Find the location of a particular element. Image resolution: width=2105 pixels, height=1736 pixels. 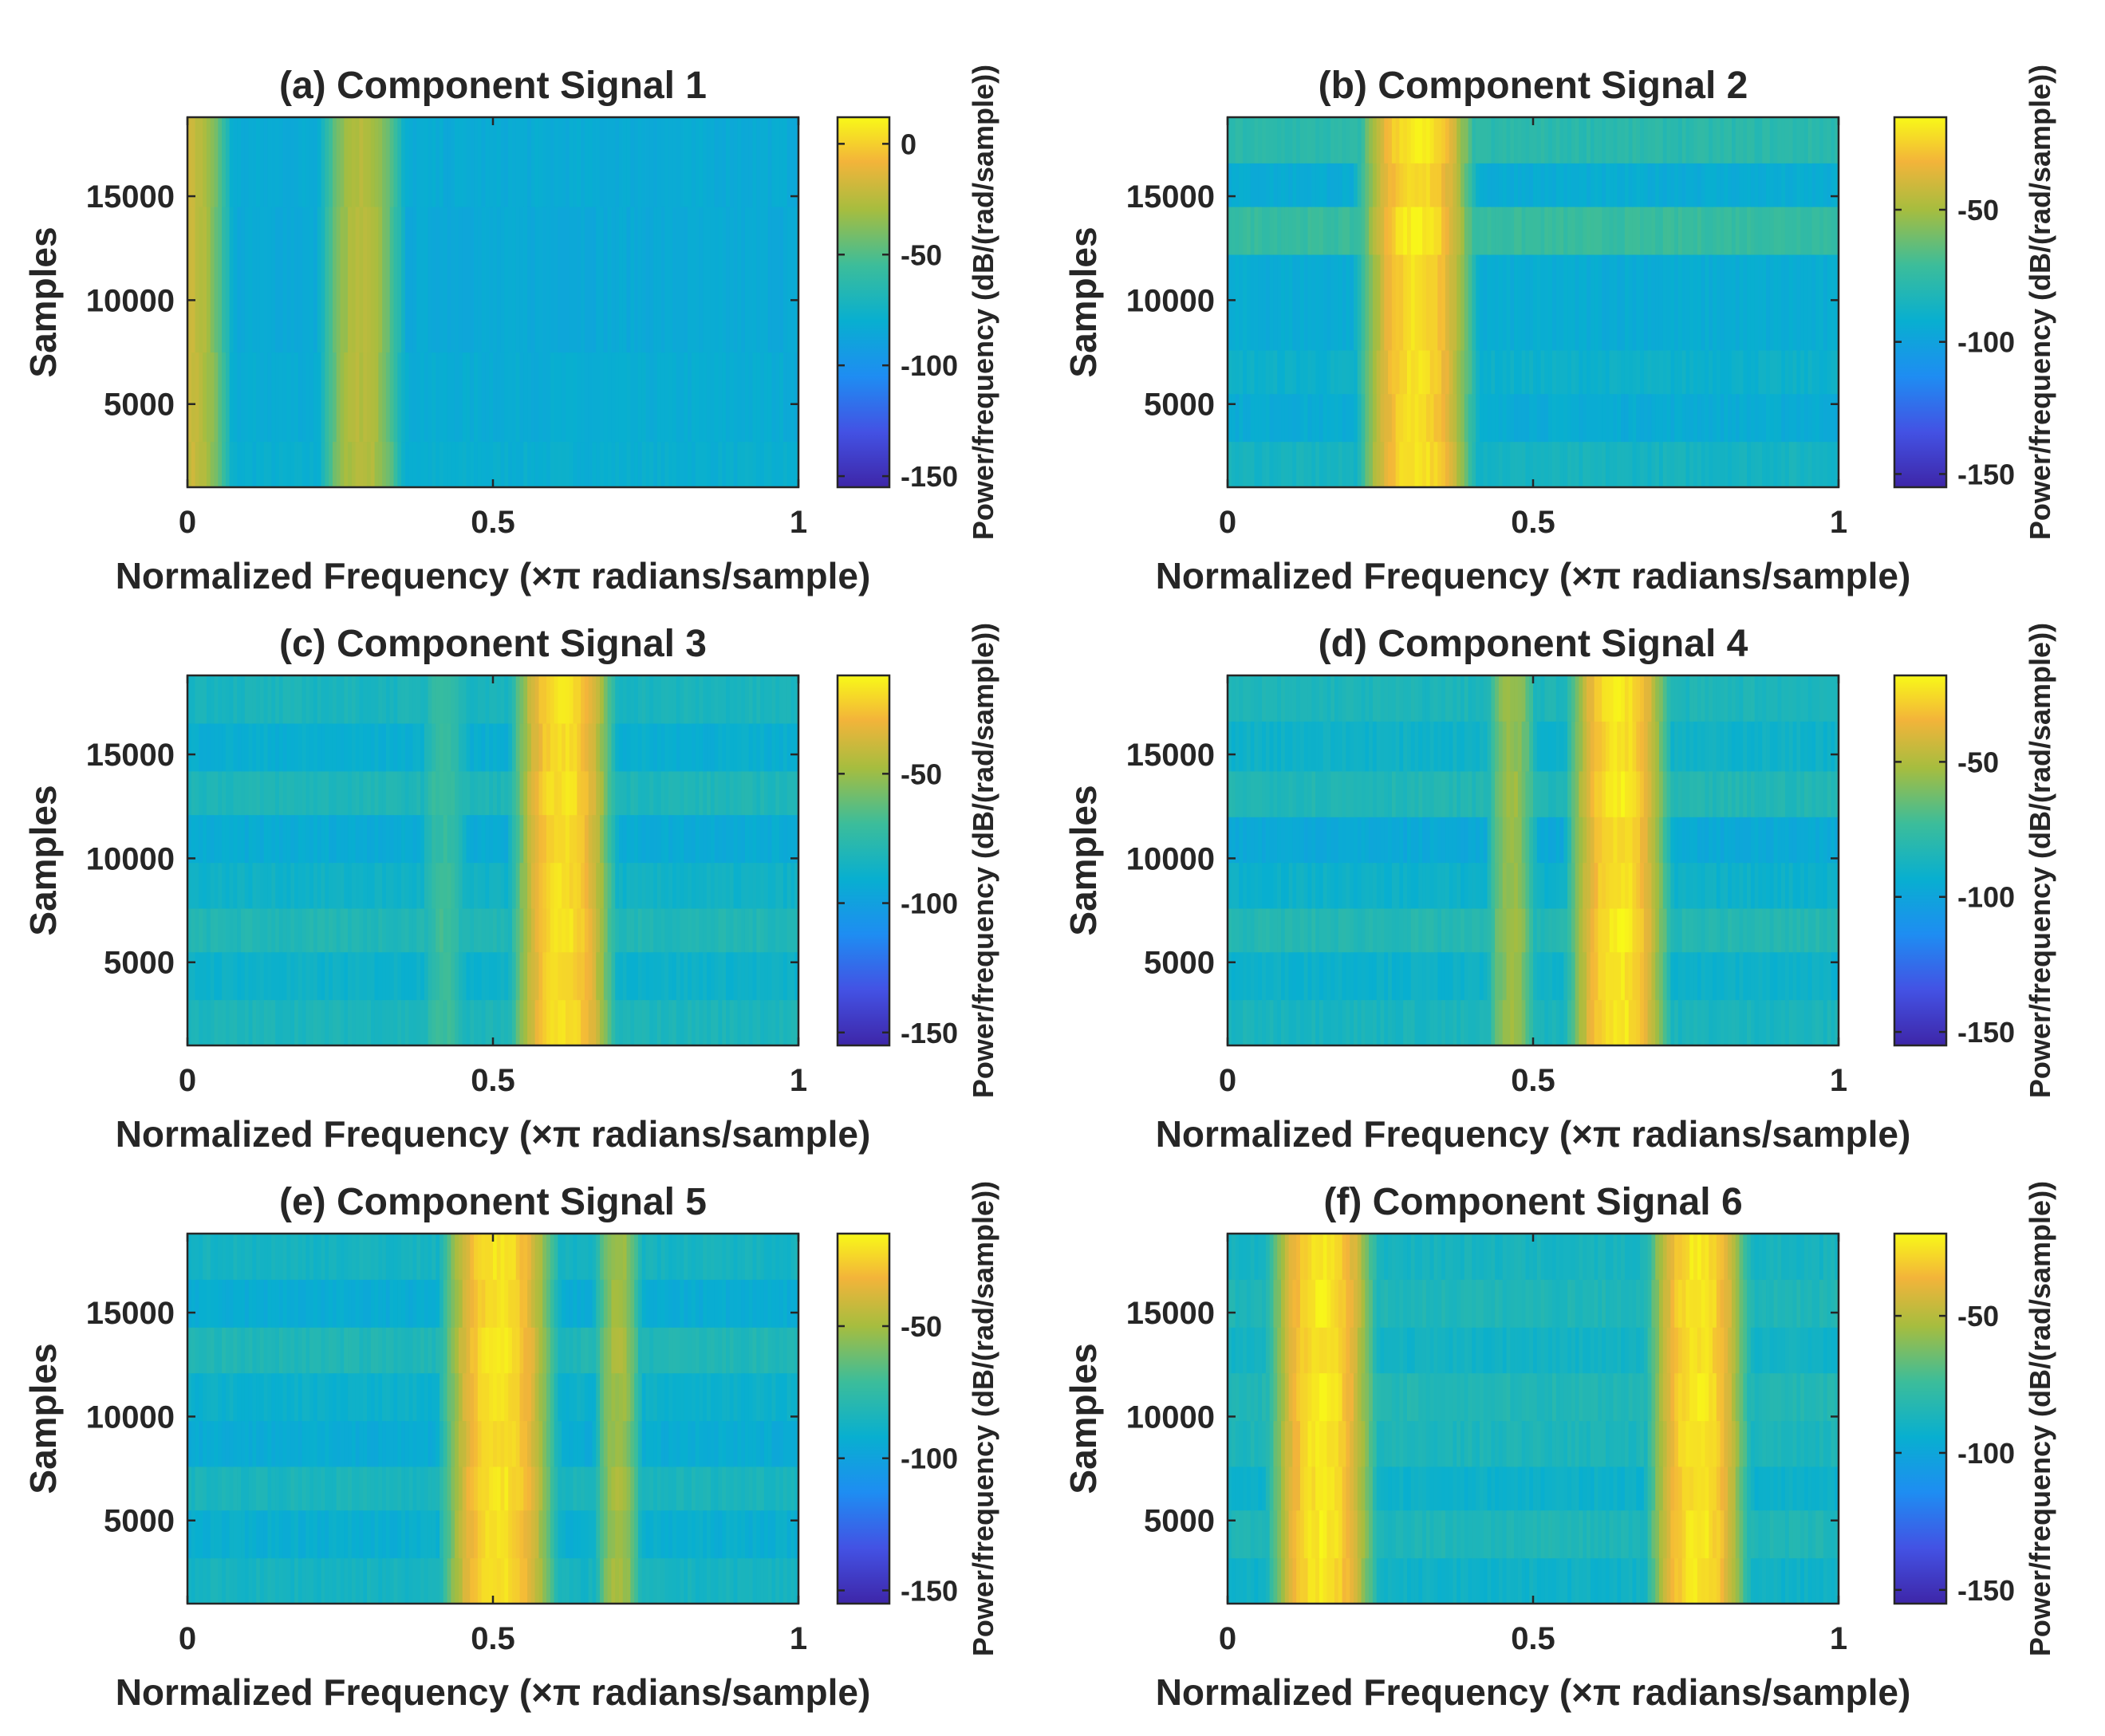

heatmap-cells is located at coordinates (493, 303).